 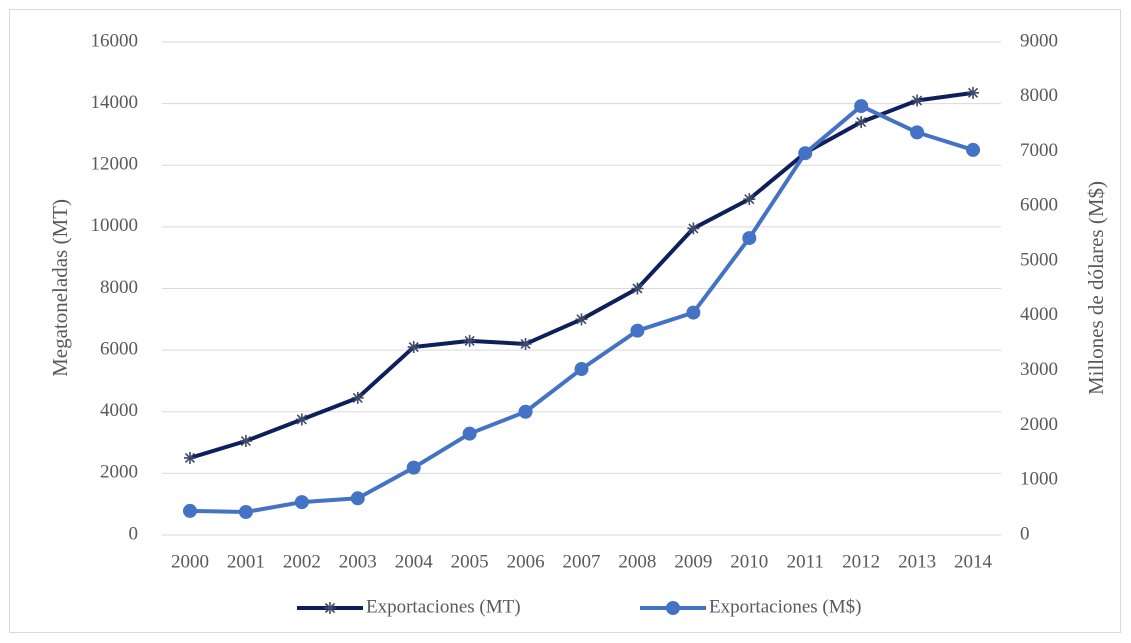 I want to click on y2-tick-label: 4000, so click(x=1039, y=314).